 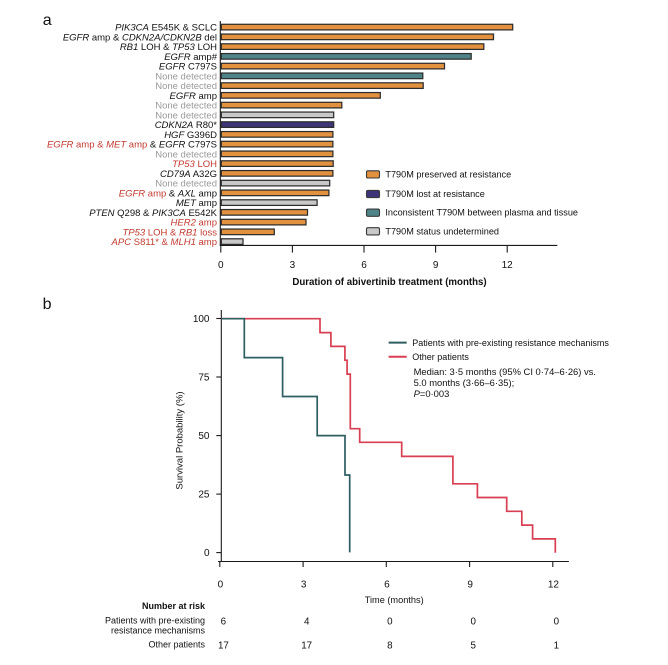 I want to click on svg-text: Survival Probability (%), so click(x=179, y=440).